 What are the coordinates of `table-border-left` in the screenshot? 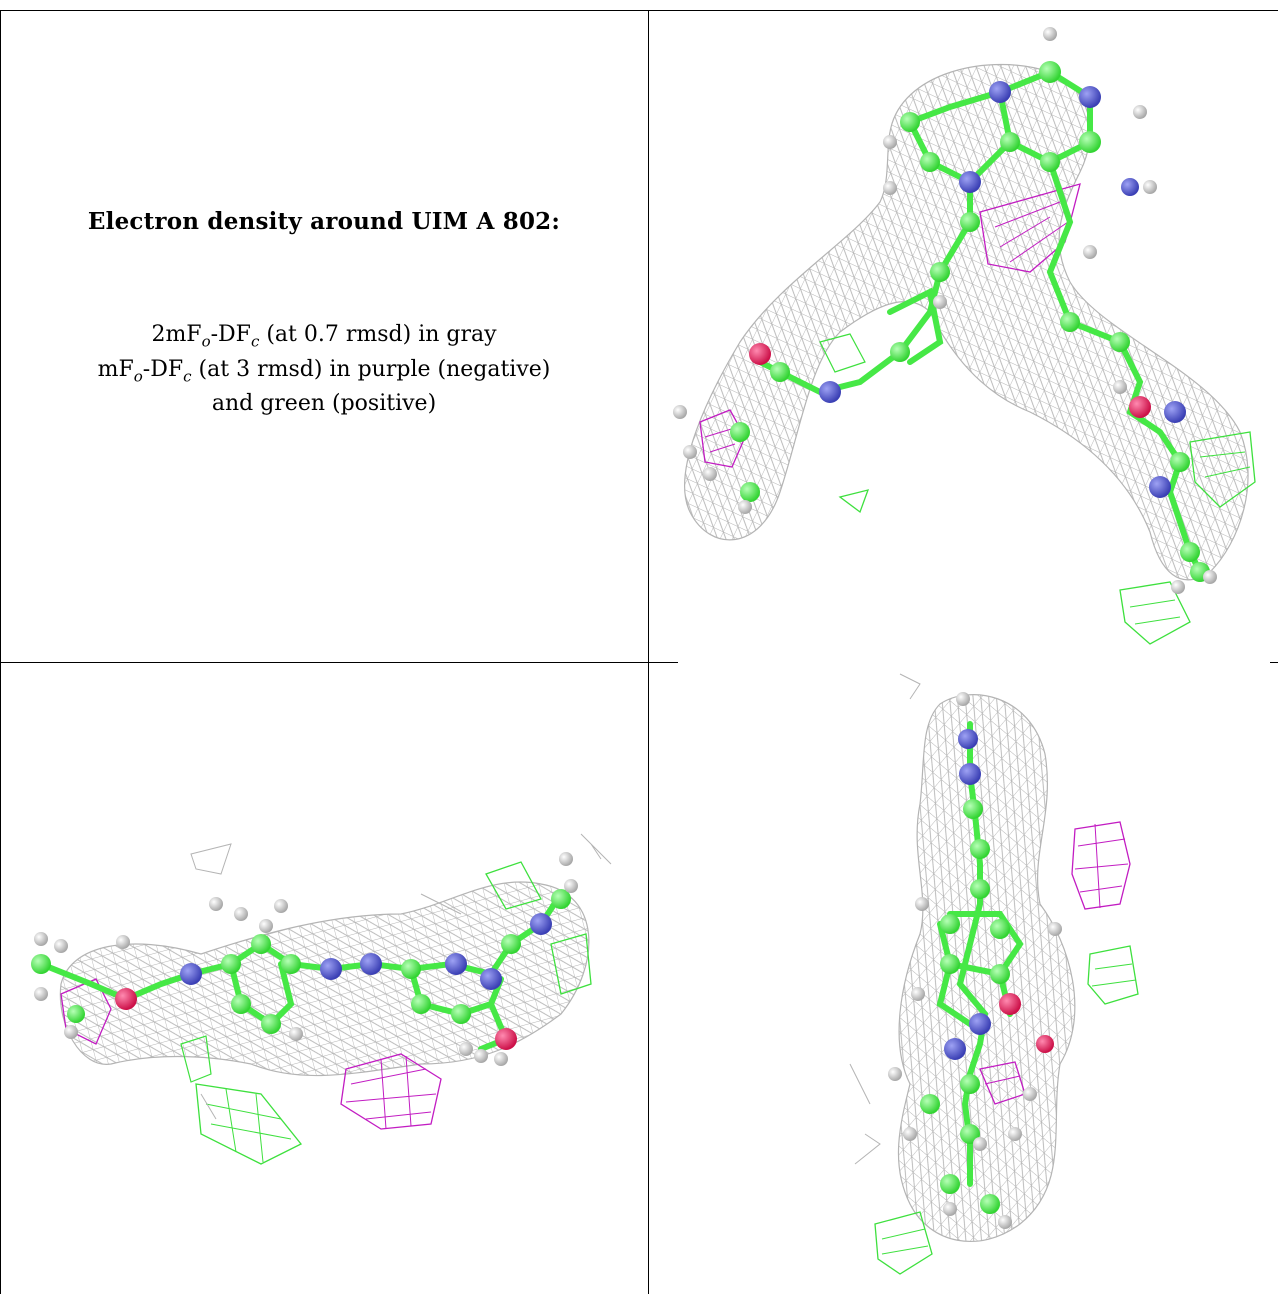 It's located at (0, 652).